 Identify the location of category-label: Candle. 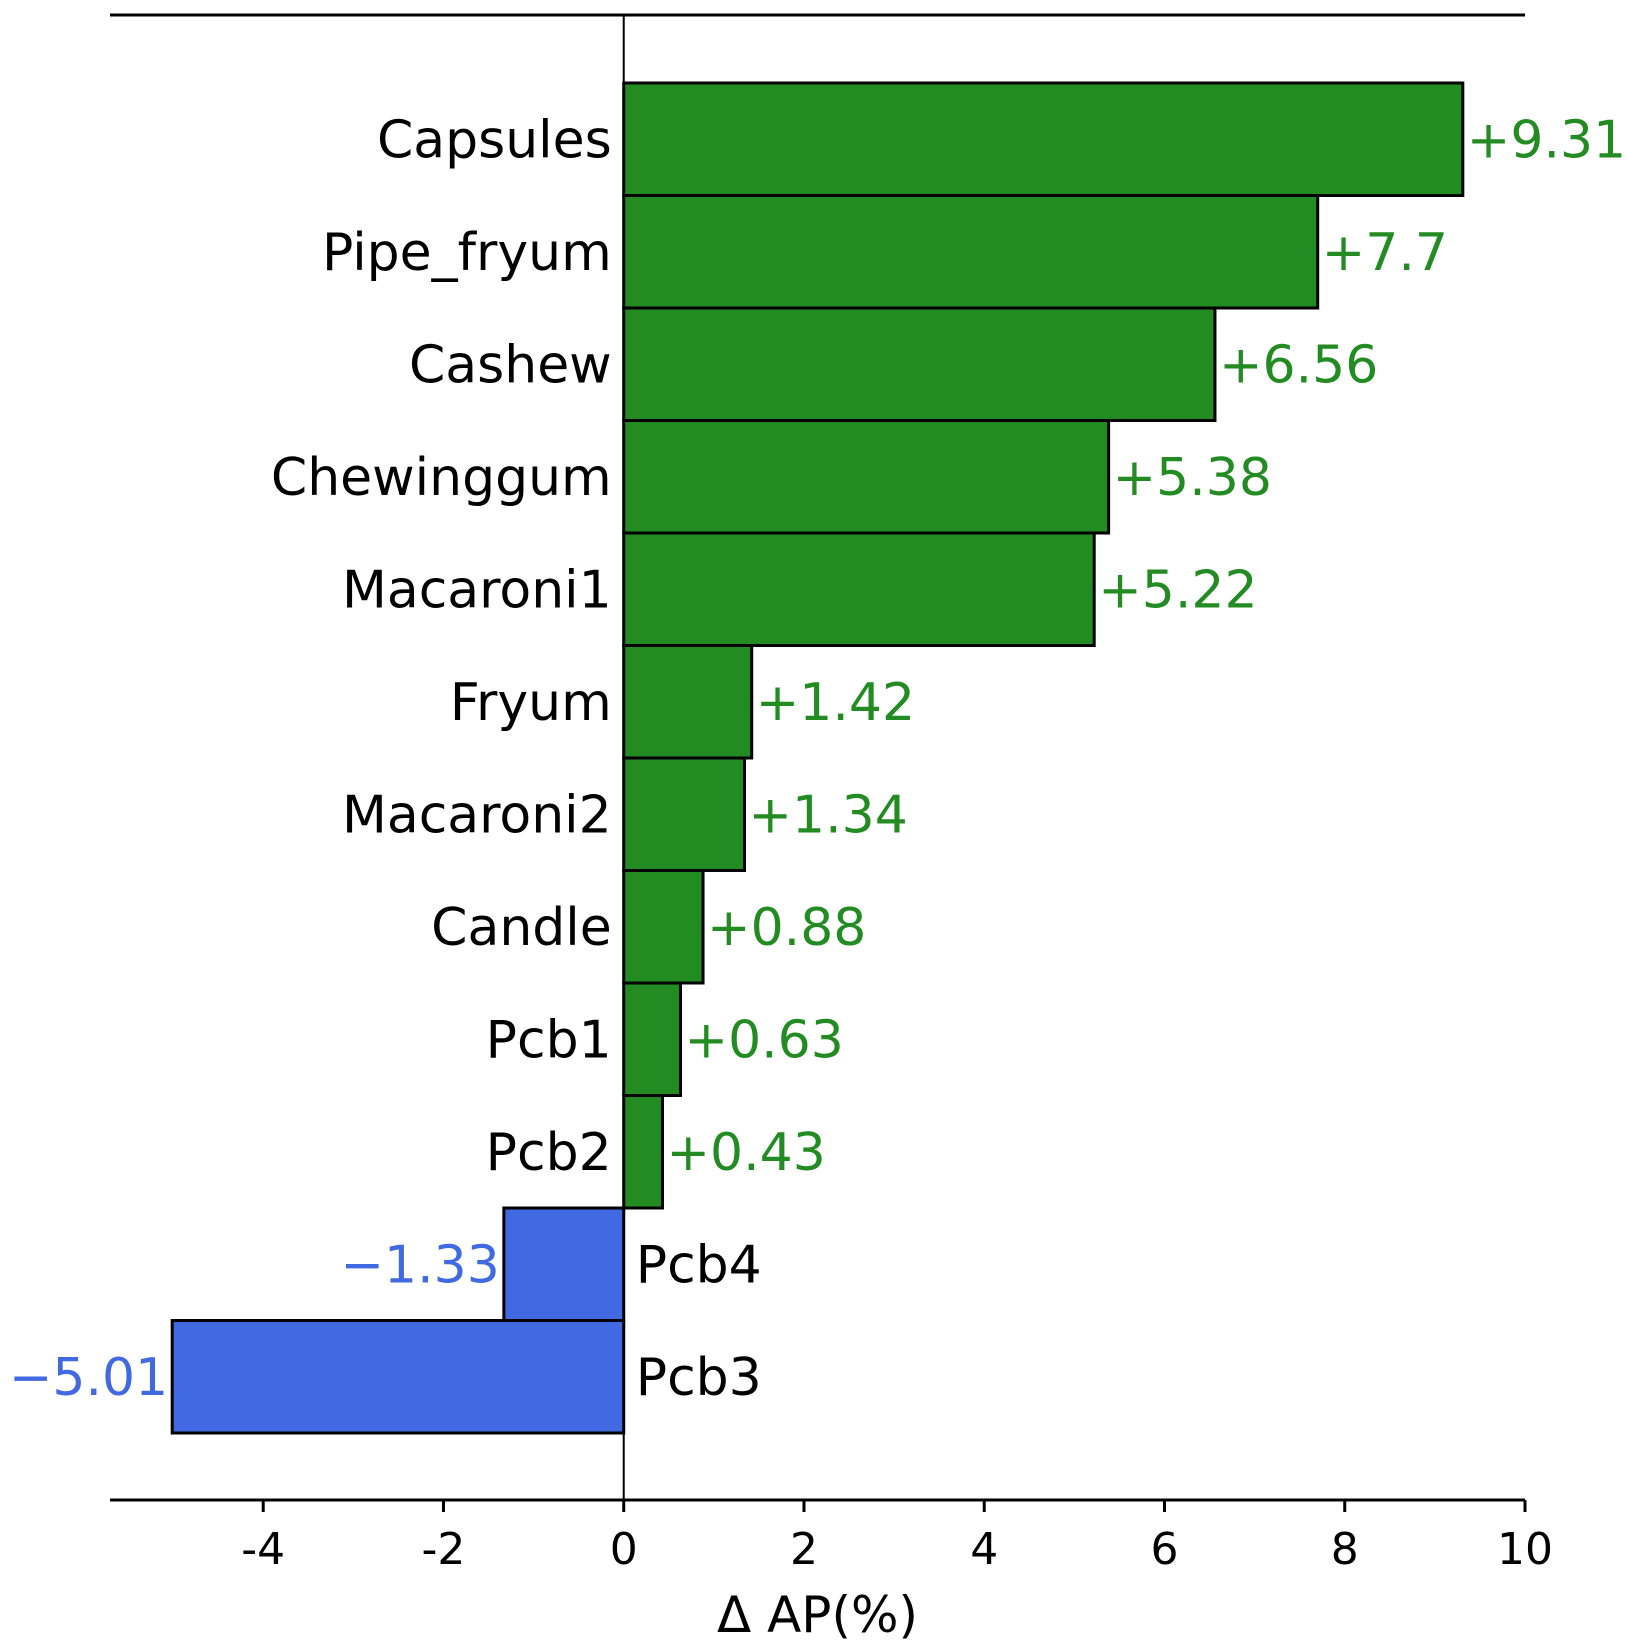
(521, 928).